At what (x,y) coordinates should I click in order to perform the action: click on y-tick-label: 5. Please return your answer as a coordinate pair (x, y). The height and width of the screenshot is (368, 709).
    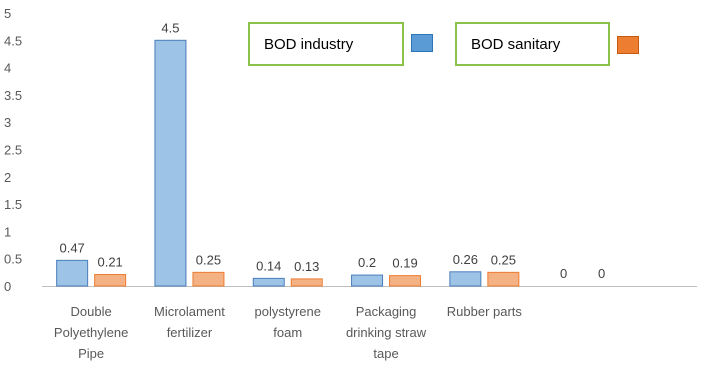
    Looking at the image, I should click on (7, 13).